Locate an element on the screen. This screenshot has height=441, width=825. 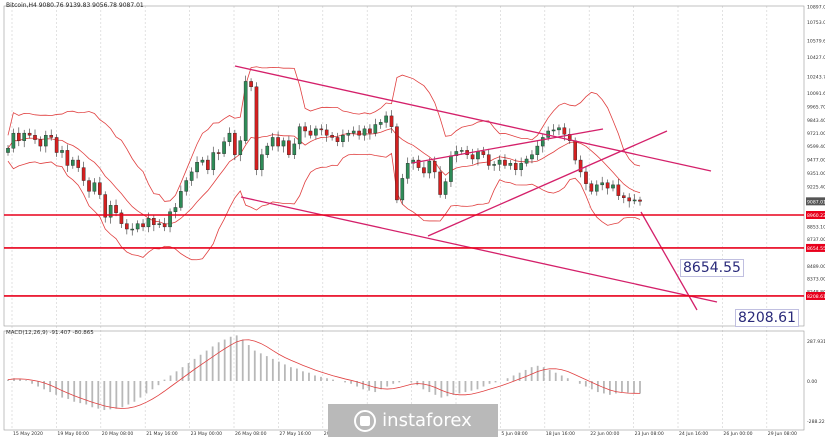
price-tick-label: 8737.00 is located at coordinates (816, 240).